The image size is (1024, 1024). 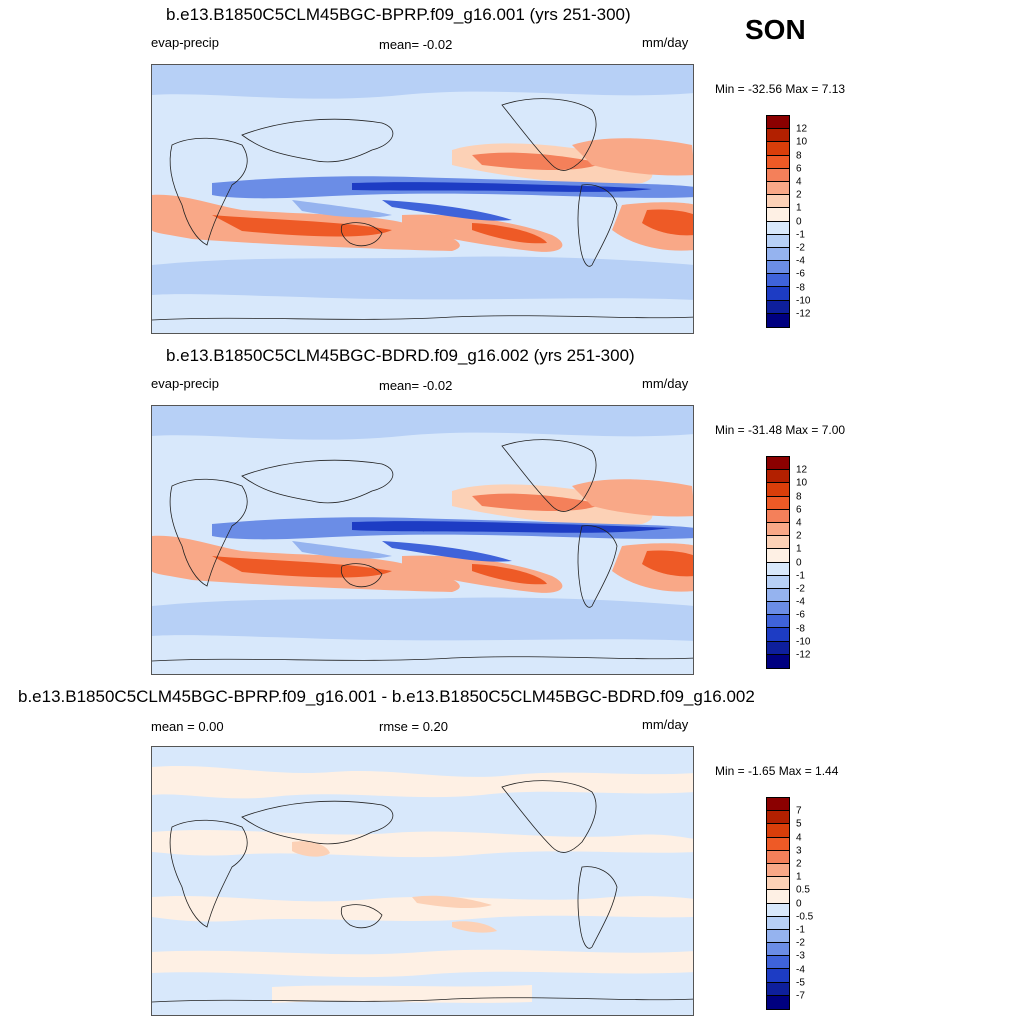 What do you see at coordinates (775, 29) in the screenshot?
I see `season-label: SON` at bounding box center [775, 29].